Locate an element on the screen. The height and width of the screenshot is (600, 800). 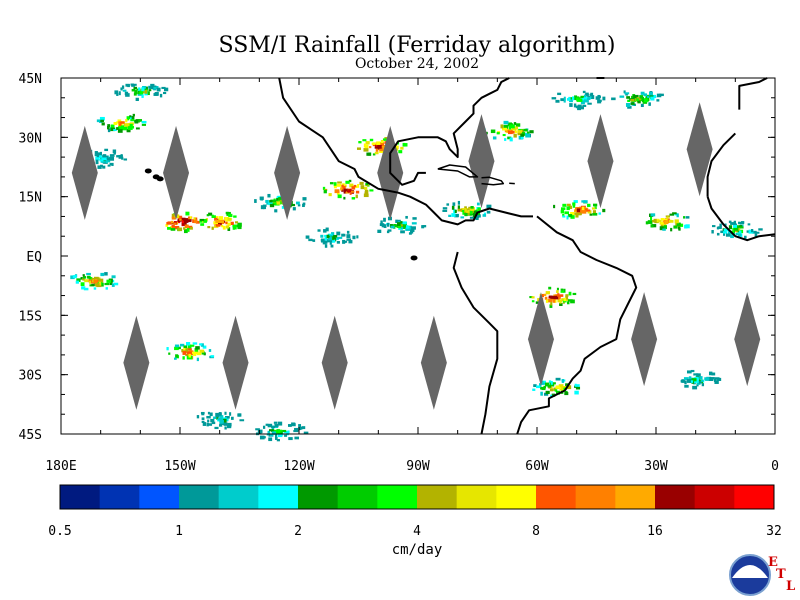
lon-label-1: 150W is located at coordinates (179, 466).